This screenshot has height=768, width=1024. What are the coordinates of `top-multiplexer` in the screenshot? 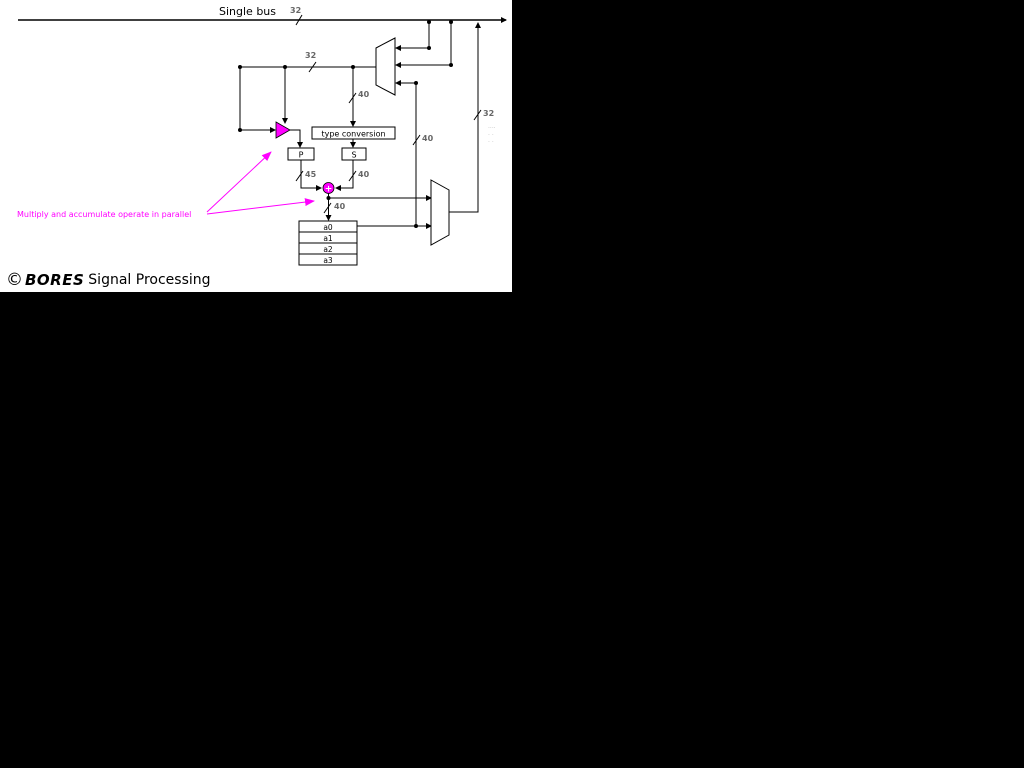 It's located at (385, 66).